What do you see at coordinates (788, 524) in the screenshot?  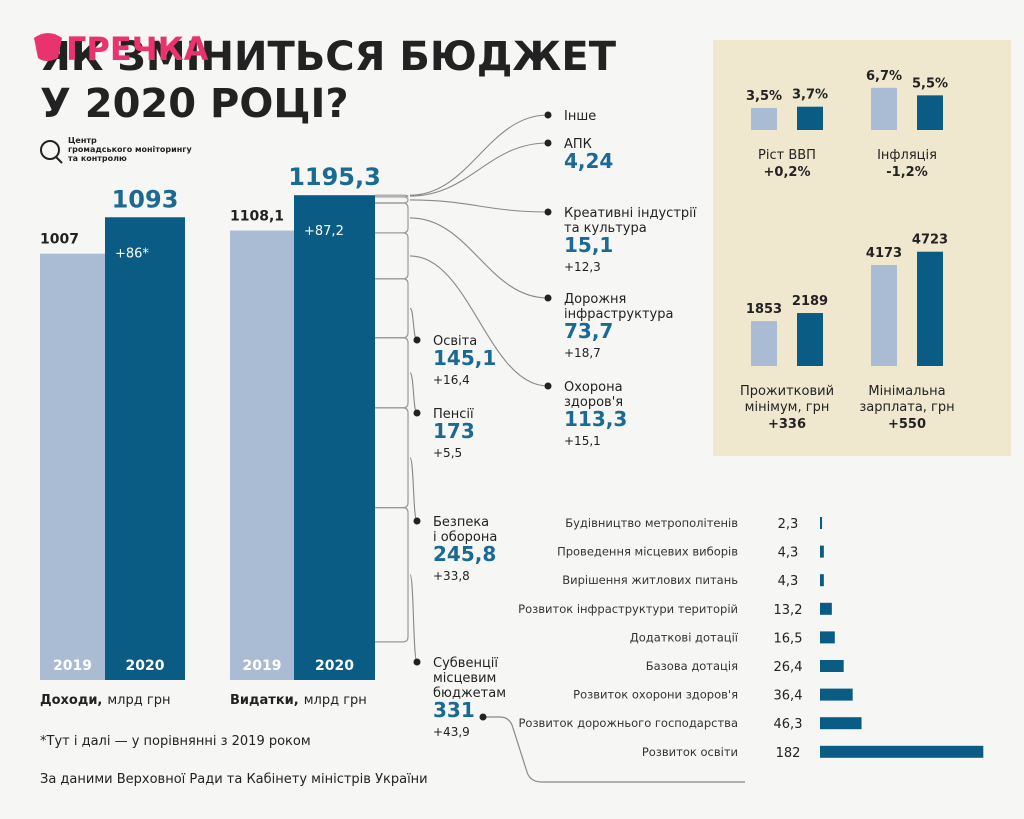 I see `value-label: 2,3` at bounding box center [788, 524].